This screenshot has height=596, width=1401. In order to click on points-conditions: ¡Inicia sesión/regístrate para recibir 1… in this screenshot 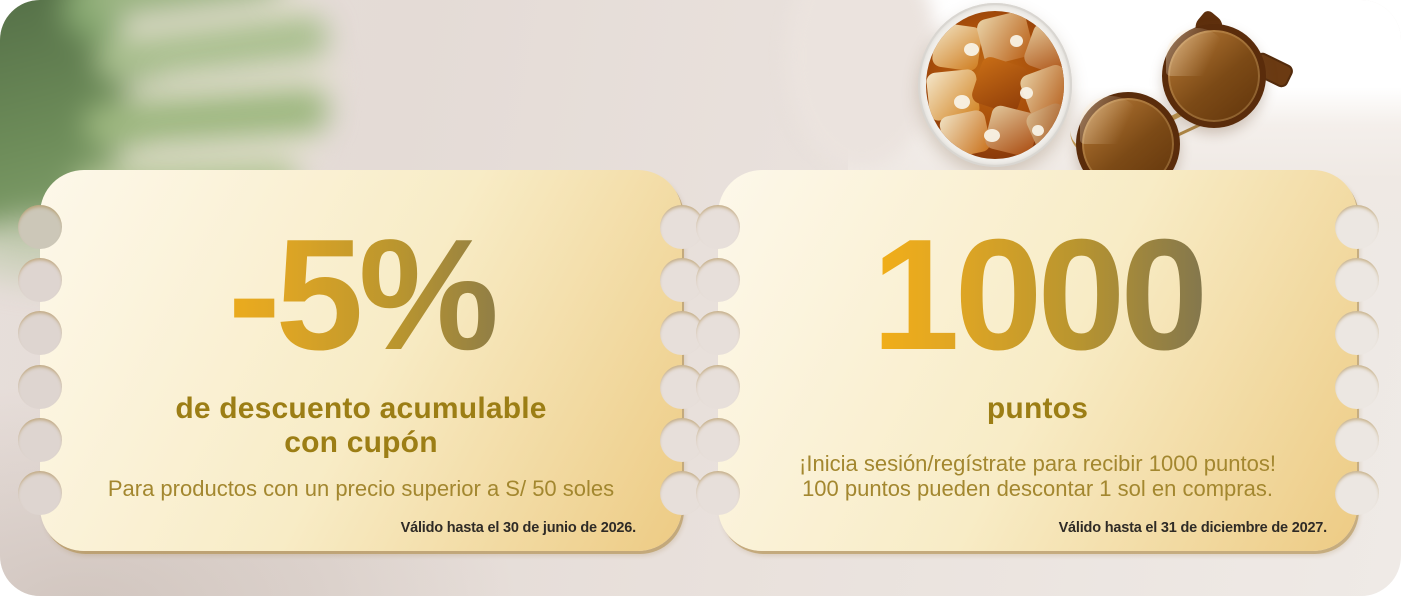, I will do `click(1037, 476)`.